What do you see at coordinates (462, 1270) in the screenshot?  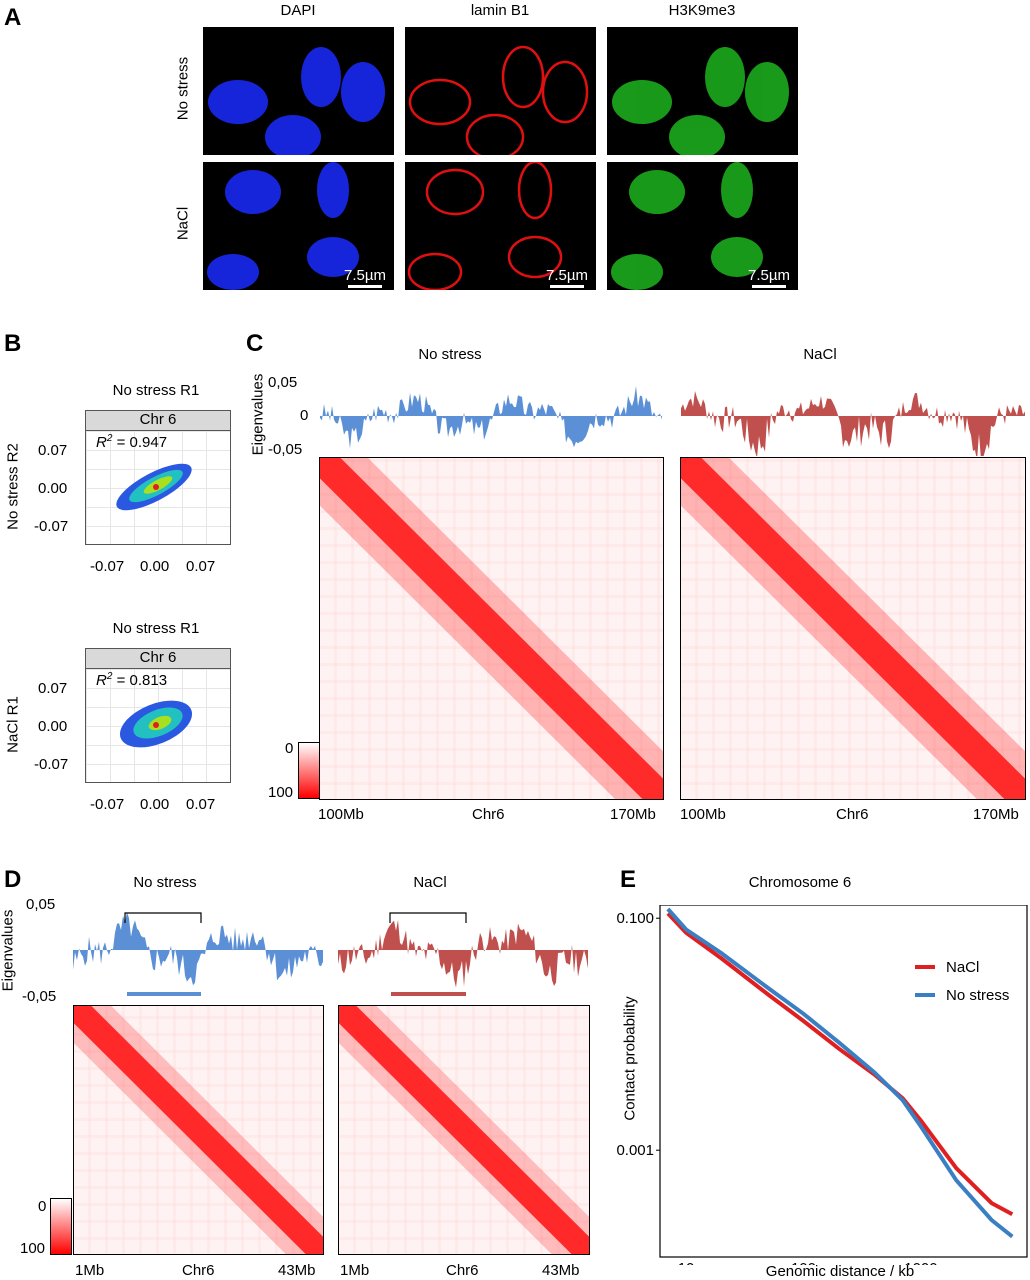 I see `map-d2-xtick: Chr6` at bounding box center [462, 1270].